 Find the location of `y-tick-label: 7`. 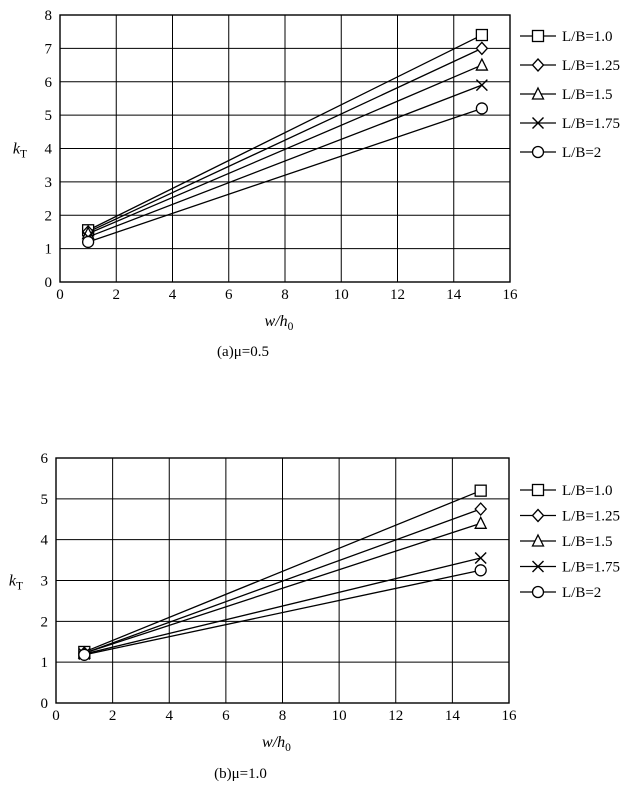

y-tick-label: 7 is located at coordinates (49, 49).